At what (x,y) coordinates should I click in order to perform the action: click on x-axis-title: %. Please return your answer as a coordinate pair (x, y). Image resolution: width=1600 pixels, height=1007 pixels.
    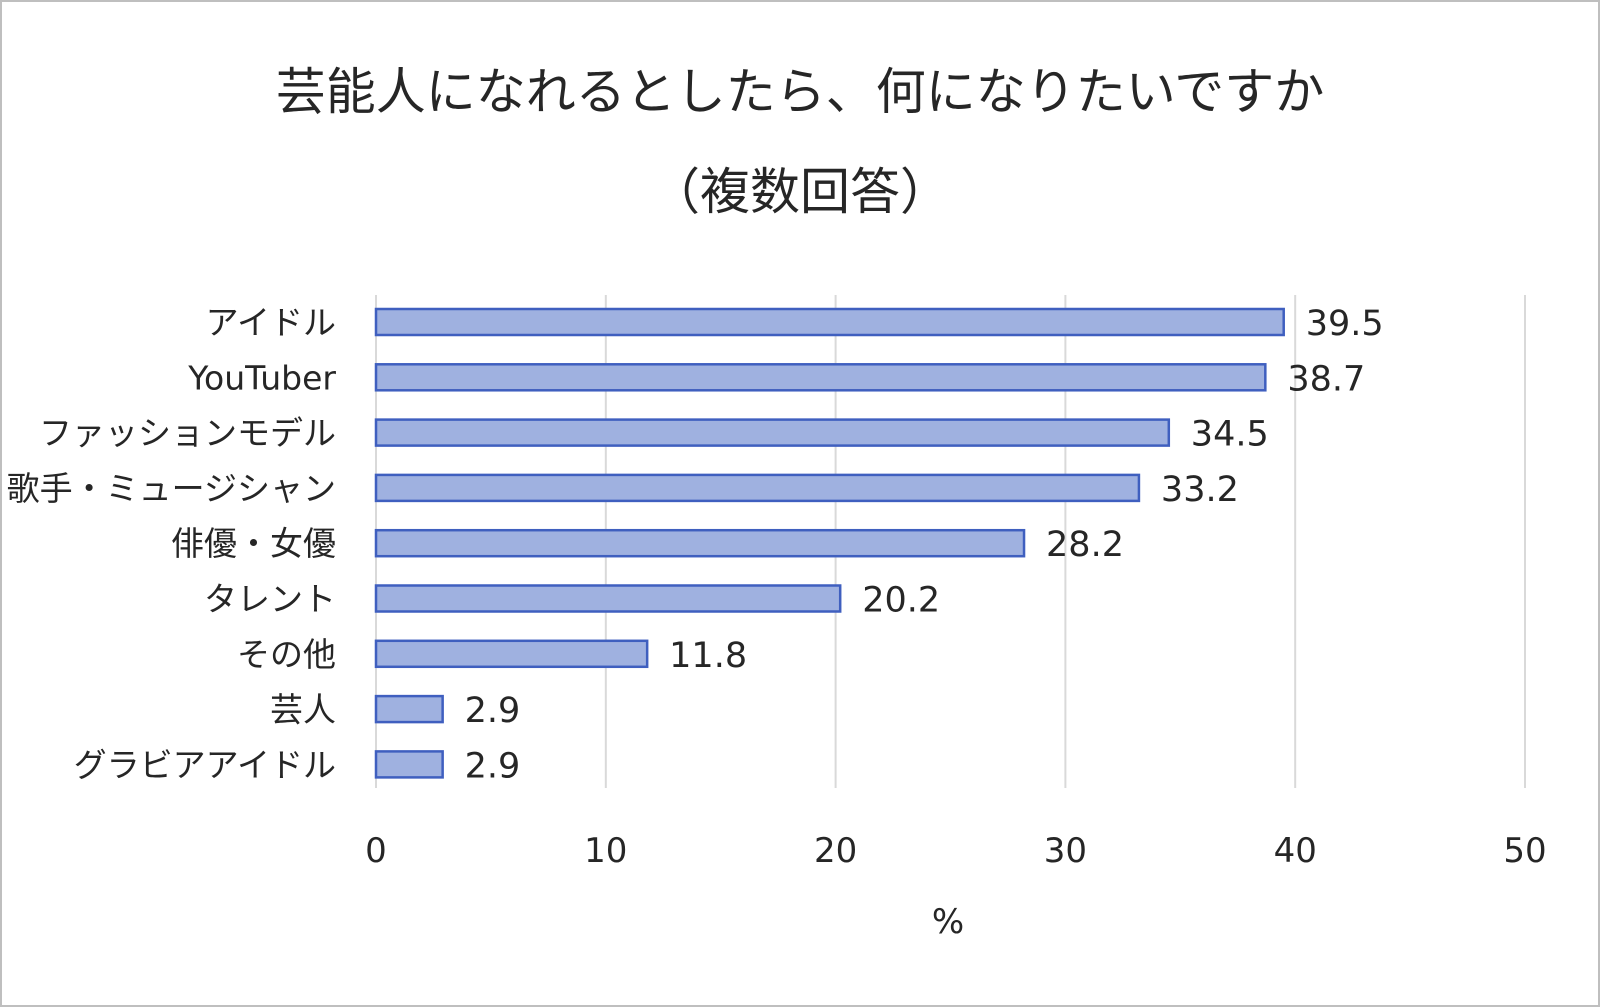
    Looking at the image, I should click on (948, 922).